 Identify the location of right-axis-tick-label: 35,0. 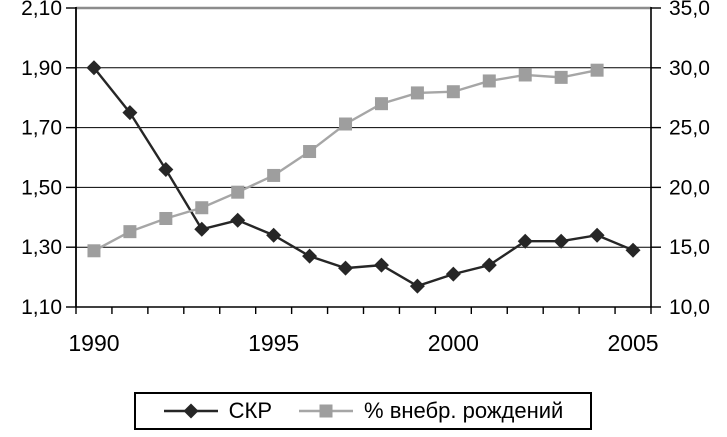
(689, 10).